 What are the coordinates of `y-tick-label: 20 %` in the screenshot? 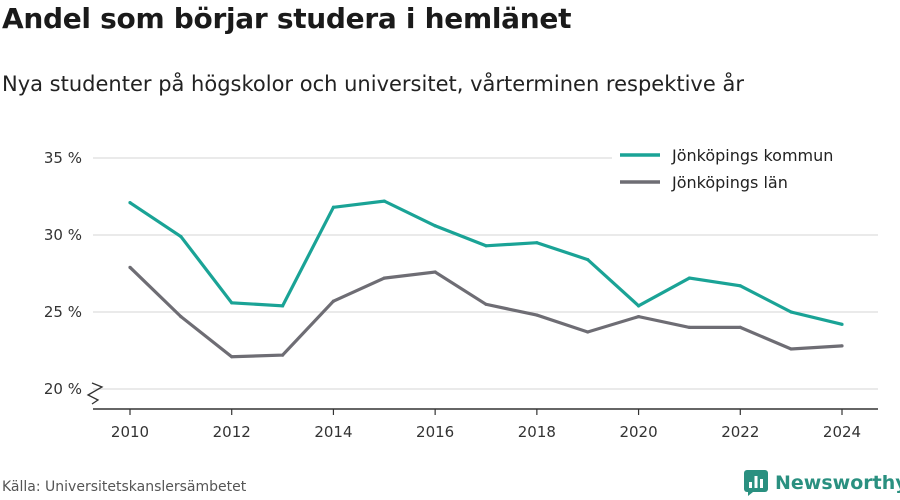 It's located at (63, 389).